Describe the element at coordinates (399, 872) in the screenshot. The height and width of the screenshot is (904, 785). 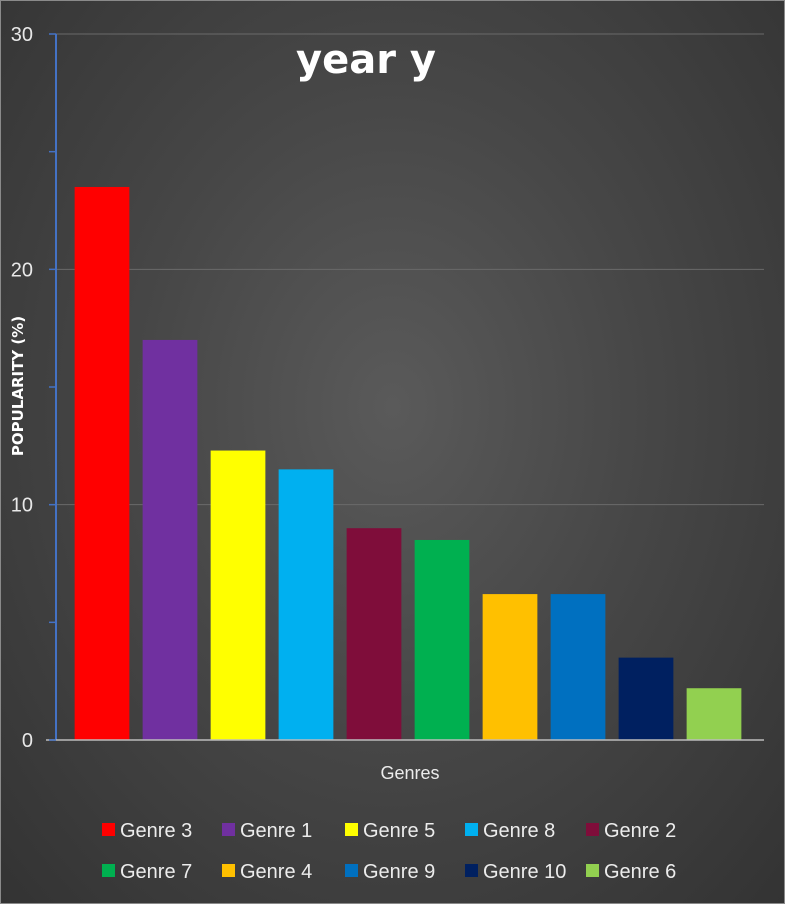
I see `legend-label: Genre 9` at that location.